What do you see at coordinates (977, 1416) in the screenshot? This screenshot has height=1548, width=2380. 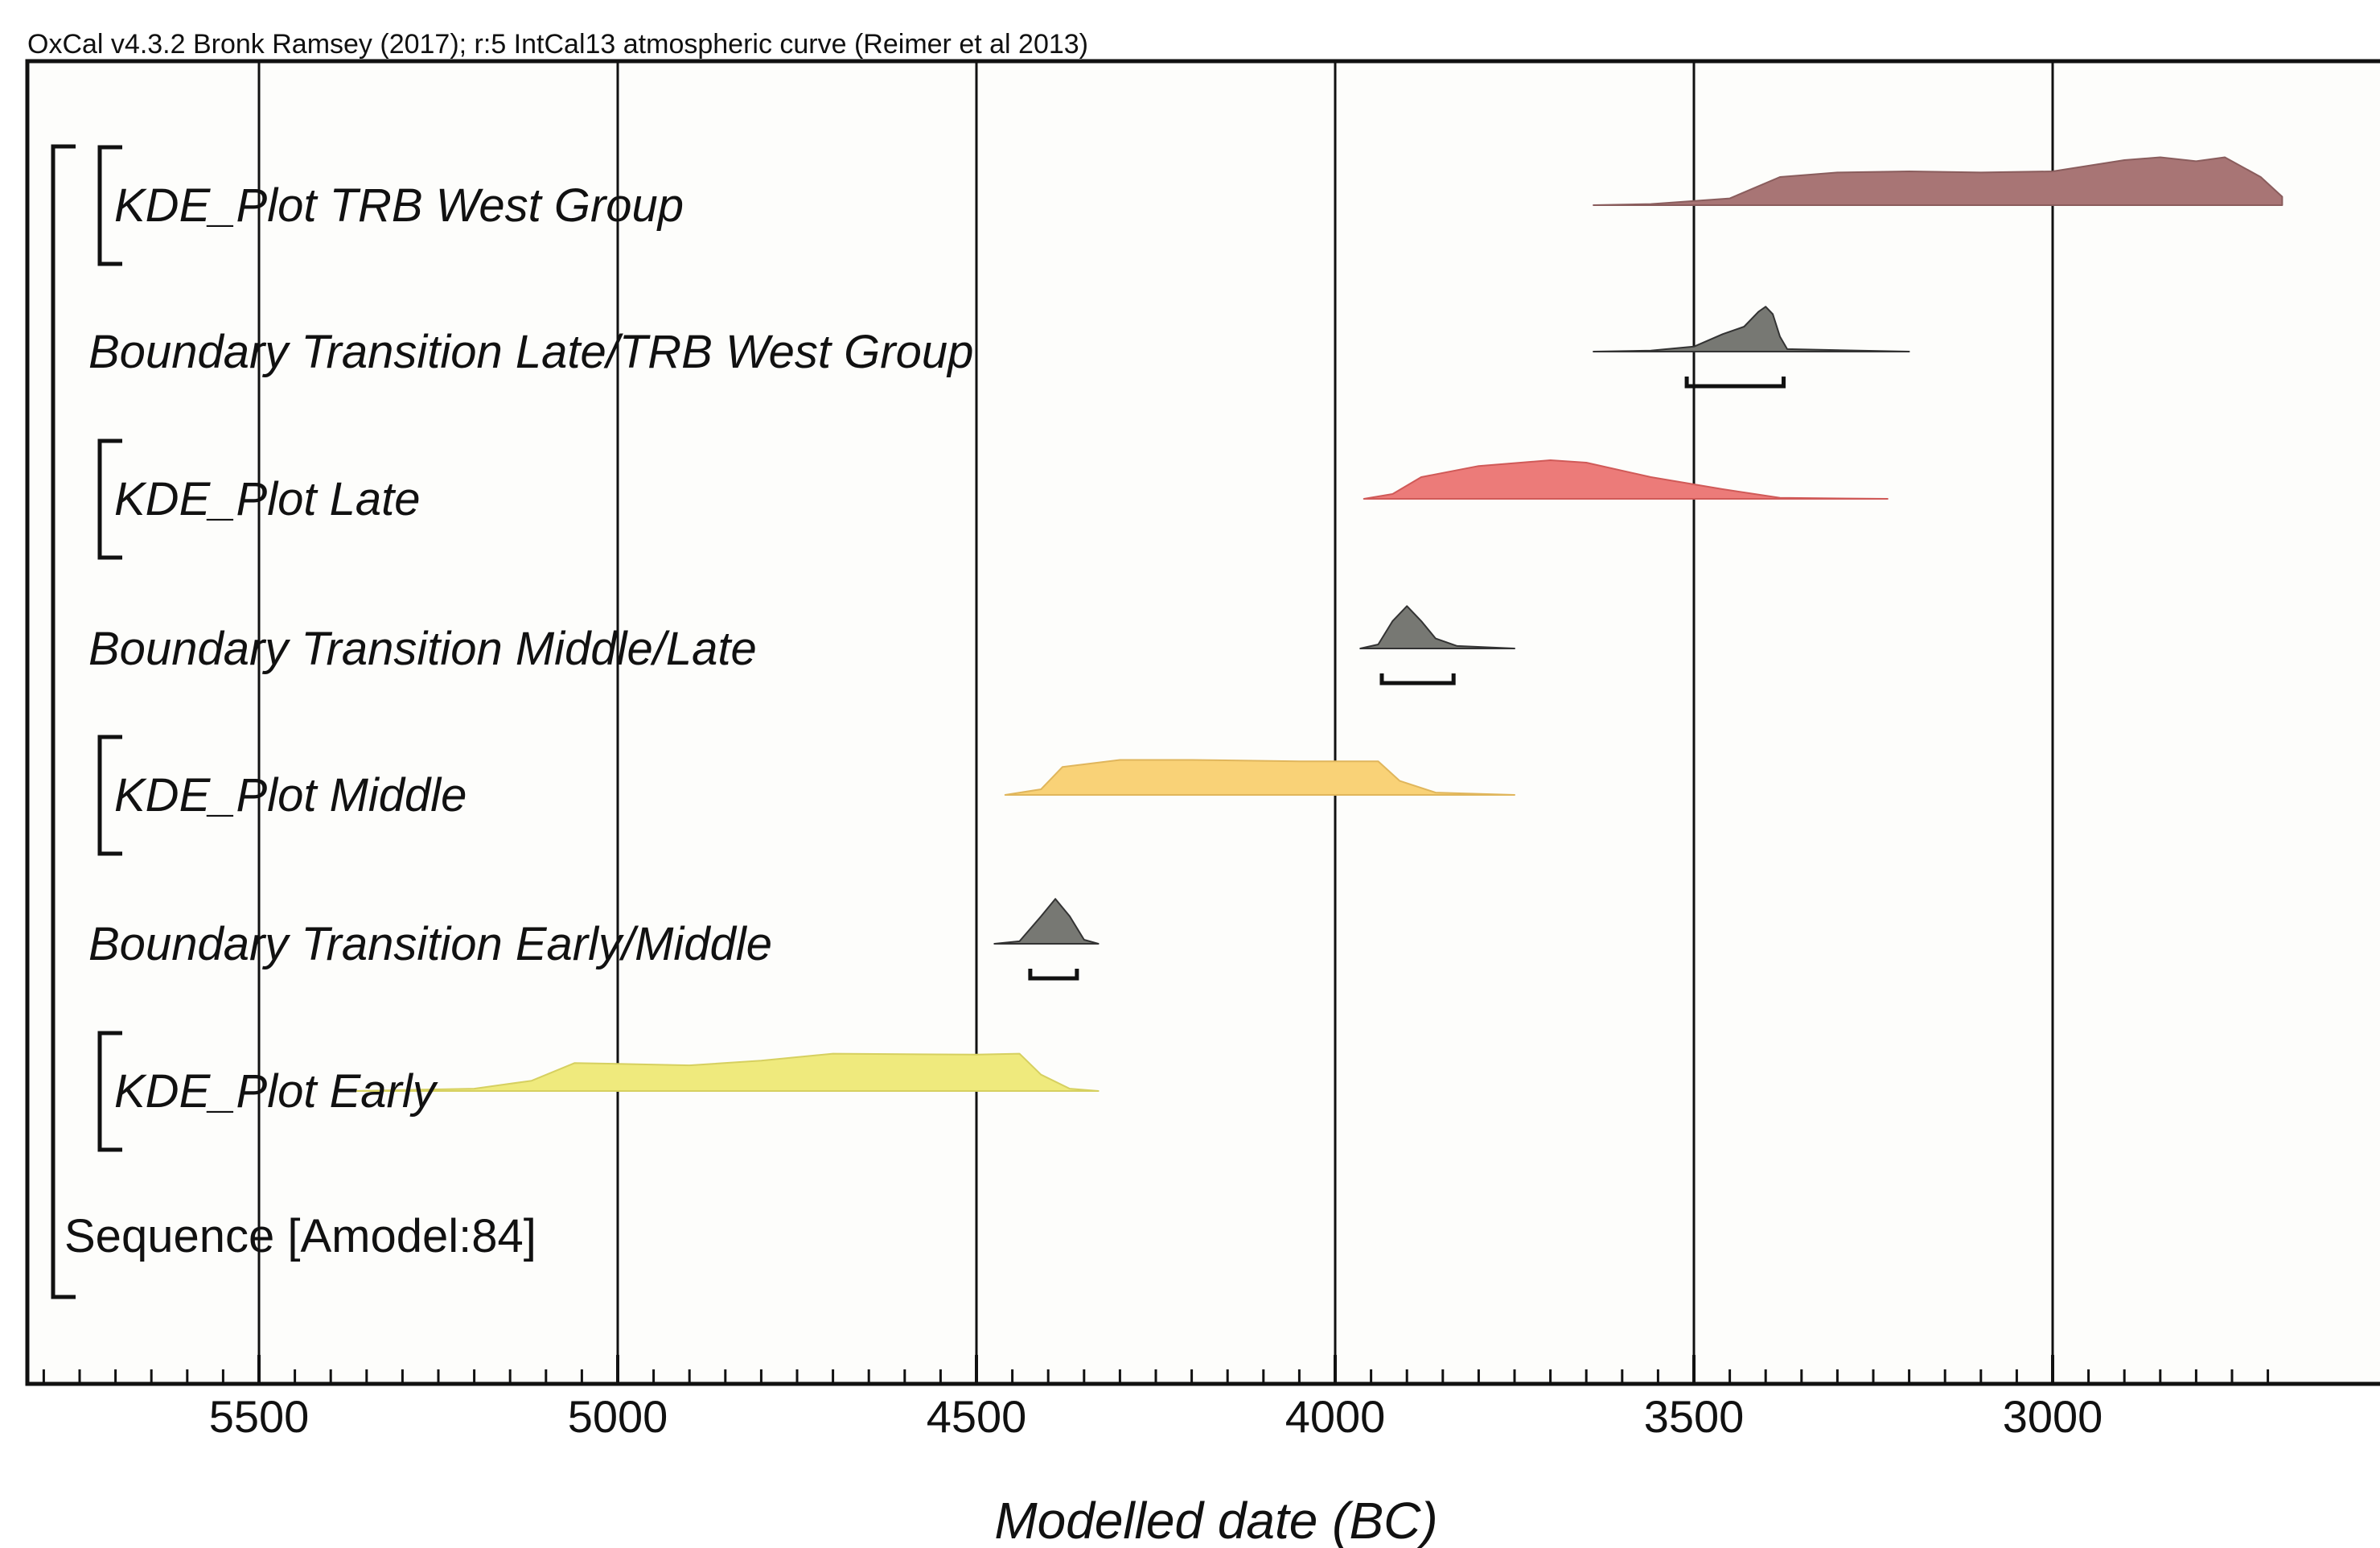 I see `x-tick-label-4500: 4500` at bounding box center [977, 1416].